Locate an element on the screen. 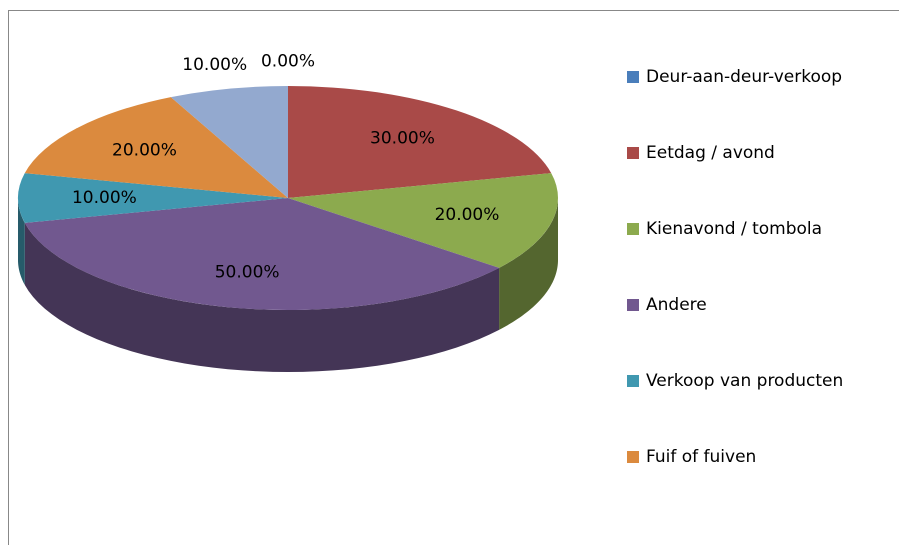 This screenshot has width=899, height=545. legend-label: Verkoop van producten is located at coordinates (744, 381).